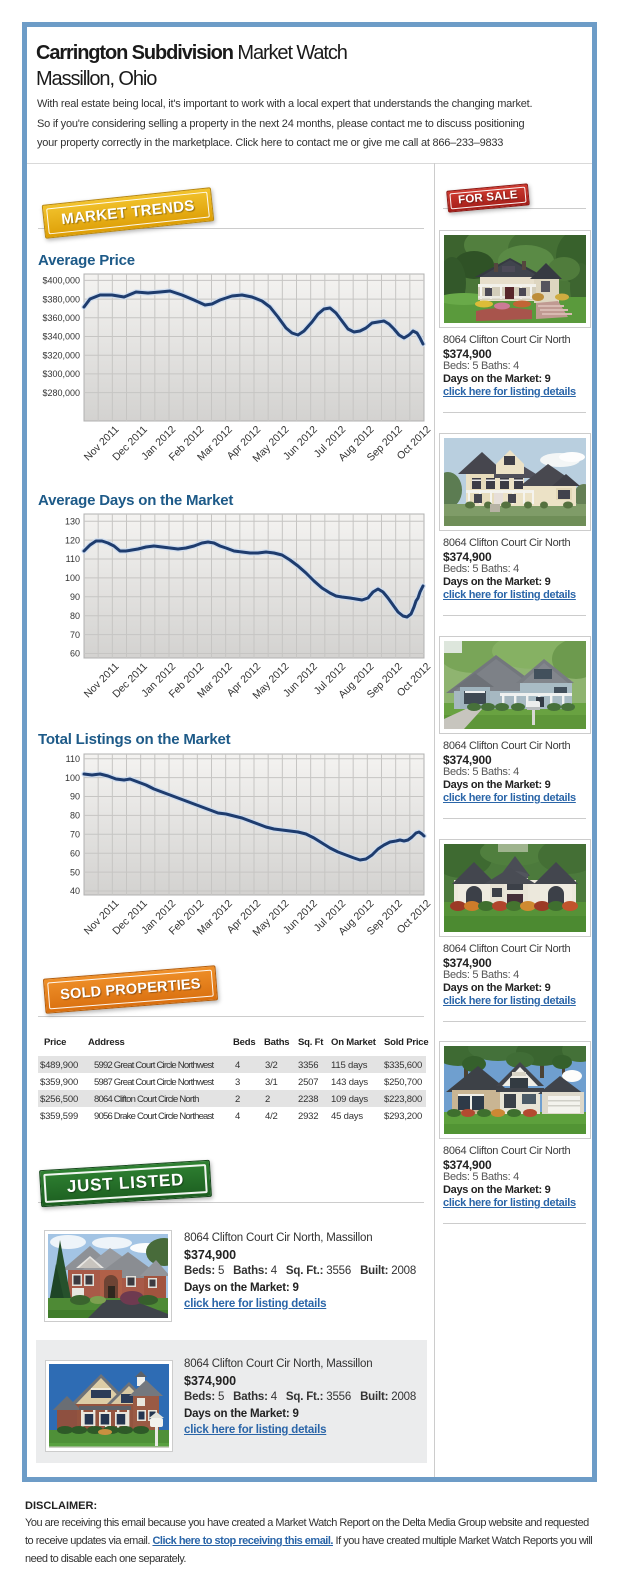  I want to click on svg-text: $400,000, so click(61, 281).